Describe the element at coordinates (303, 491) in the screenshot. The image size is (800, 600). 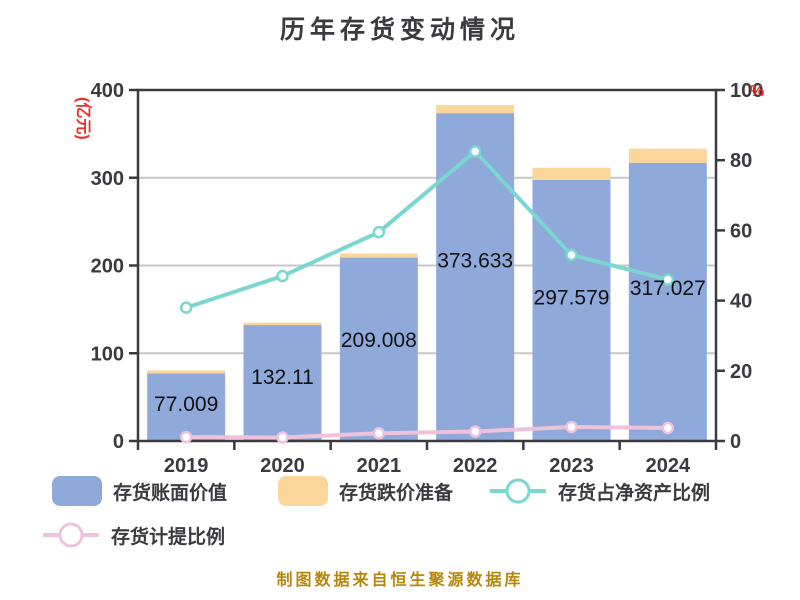
I see `legend-swatch-provision-icon` at that location.